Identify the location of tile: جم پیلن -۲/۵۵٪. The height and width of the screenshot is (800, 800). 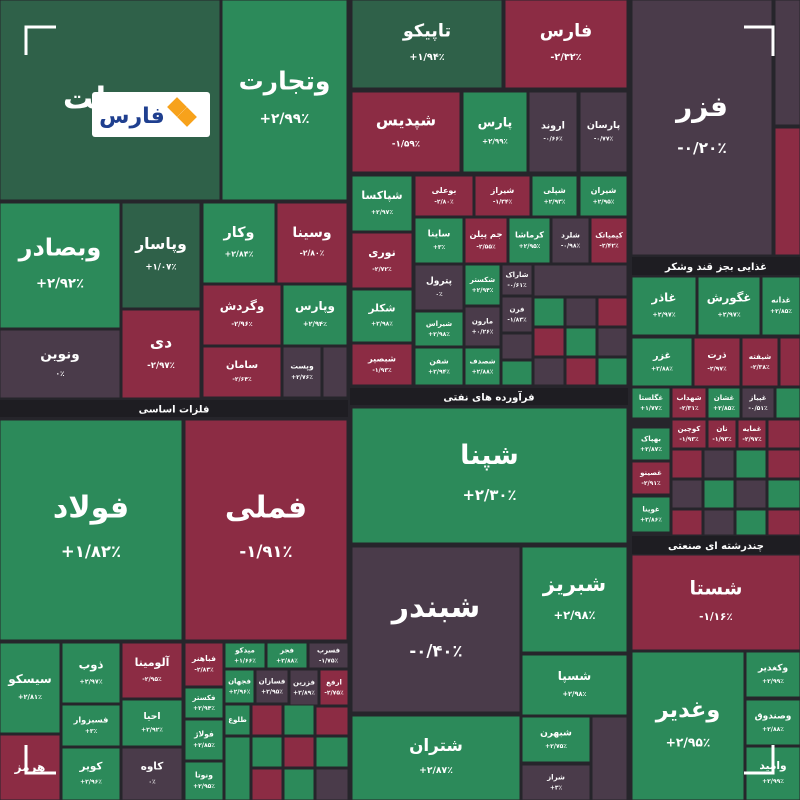
(486, 240).